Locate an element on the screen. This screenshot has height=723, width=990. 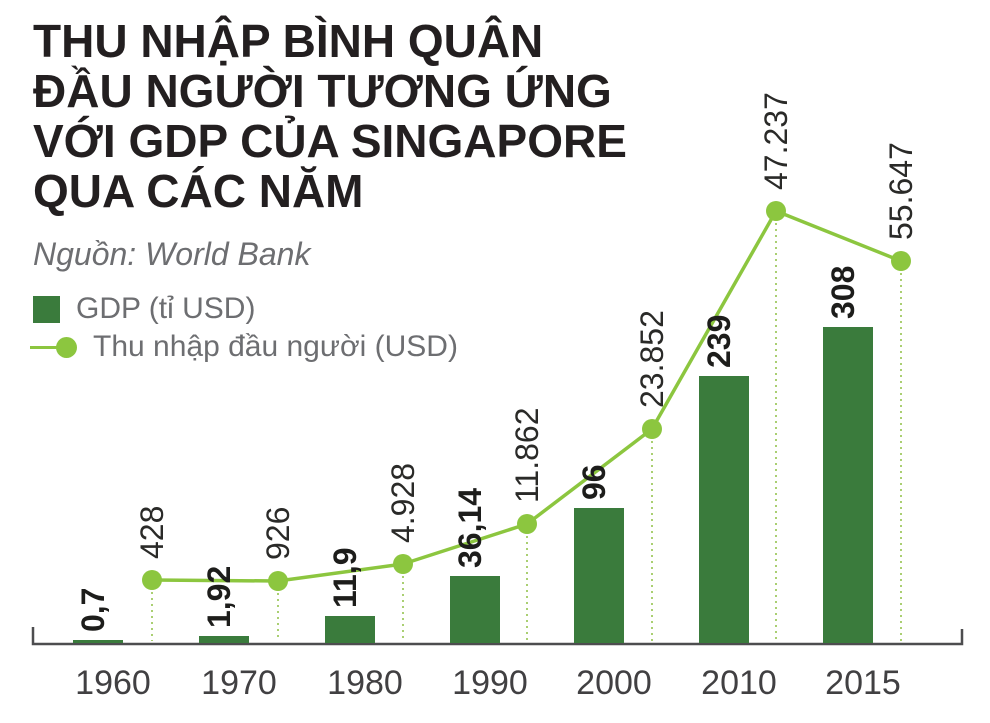
x-axis is located at coordinates (497, 636).